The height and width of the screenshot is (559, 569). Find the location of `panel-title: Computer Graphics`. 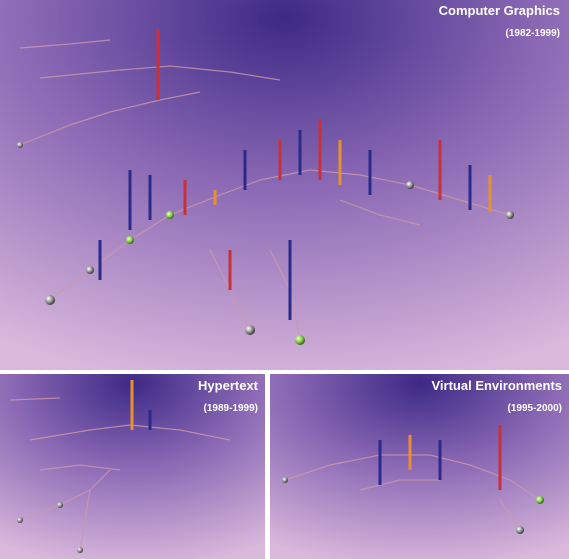

panel-title: Computer Graphics is located at coordinates (499, 10).